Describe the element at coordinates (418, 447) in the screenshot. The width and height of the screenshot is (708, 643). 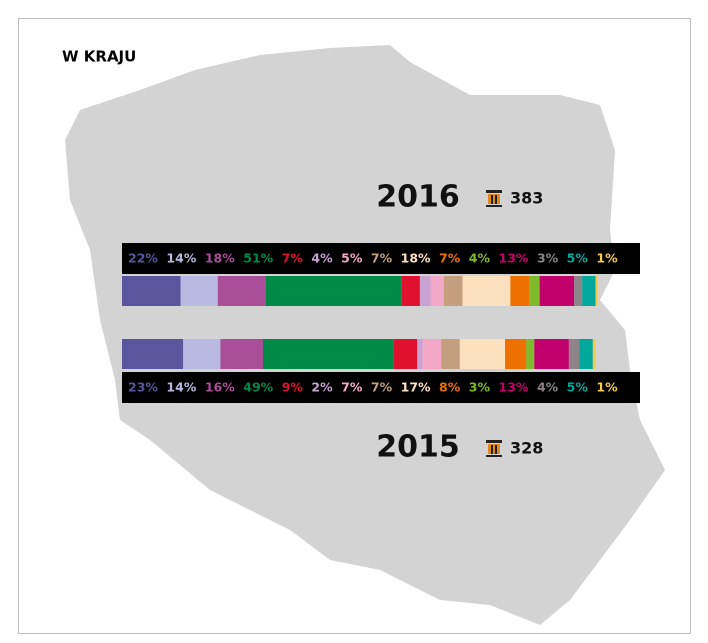
I see `year-label: 2015` at that location.